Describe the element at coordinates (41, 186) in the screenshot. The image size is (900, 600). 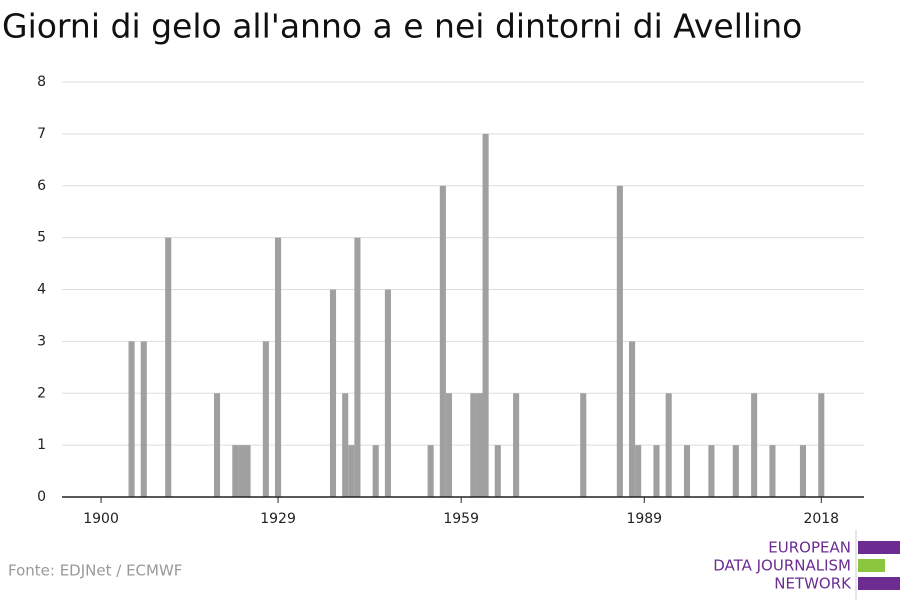
I see `y-tick-label: 6` at that location.